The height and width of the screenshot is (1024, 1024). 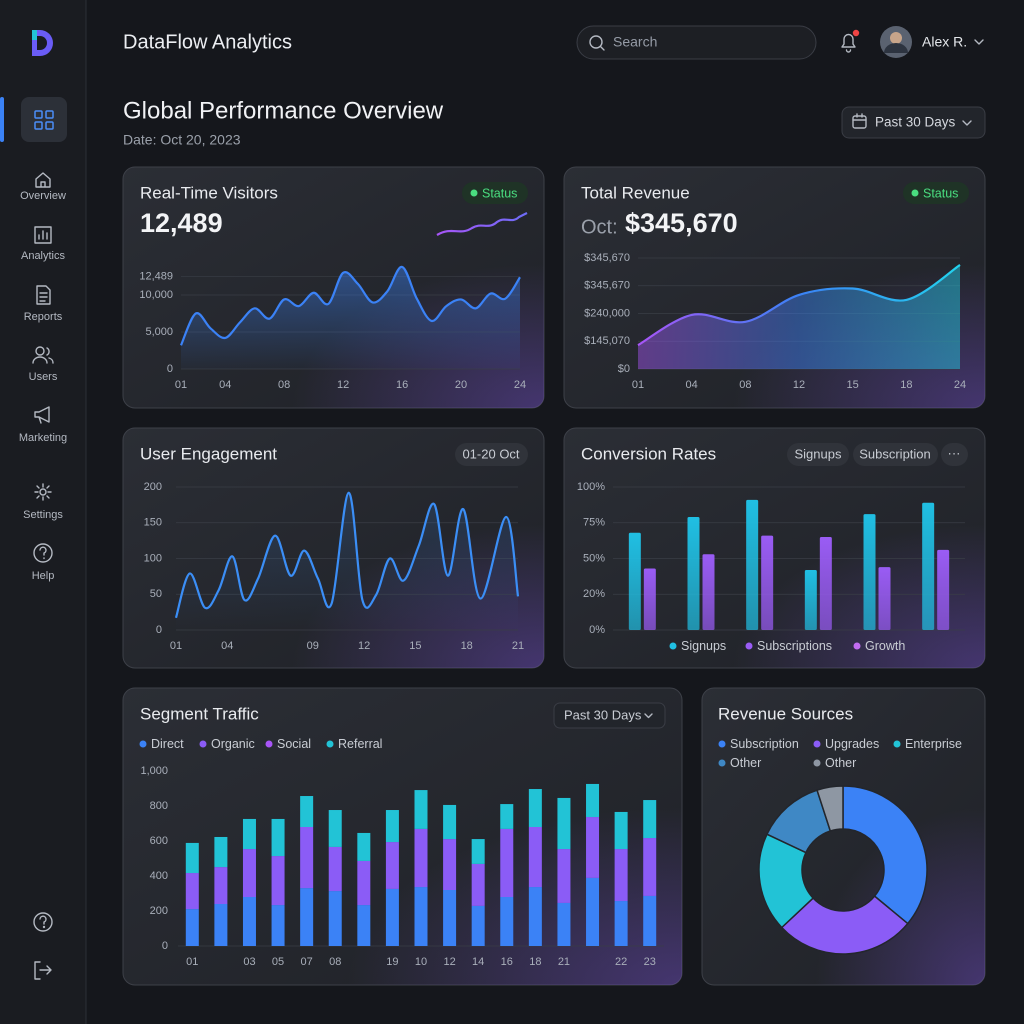 I want to click on grid-icon, so click(x=44, y=120).